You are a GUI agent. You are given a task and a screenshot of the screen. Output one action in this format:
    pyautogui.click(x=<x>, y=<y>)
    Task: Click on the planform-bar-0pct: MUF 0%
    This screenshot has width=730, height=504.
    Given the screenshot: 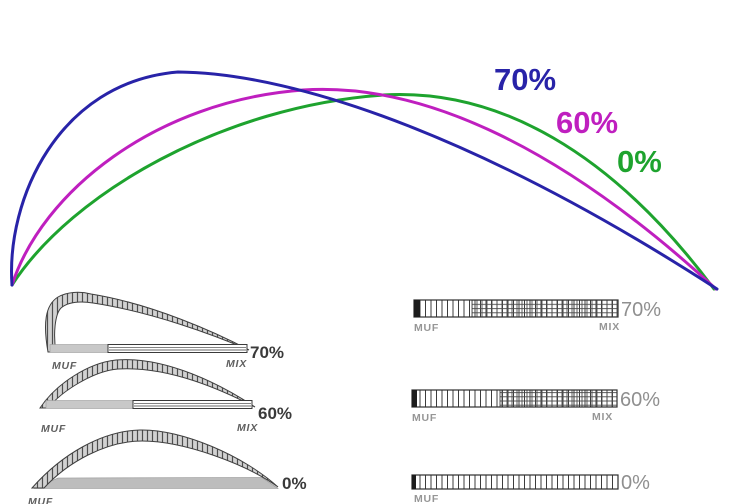 What is the action you would take?
    pyautogui.click(x=530, y=488)
    